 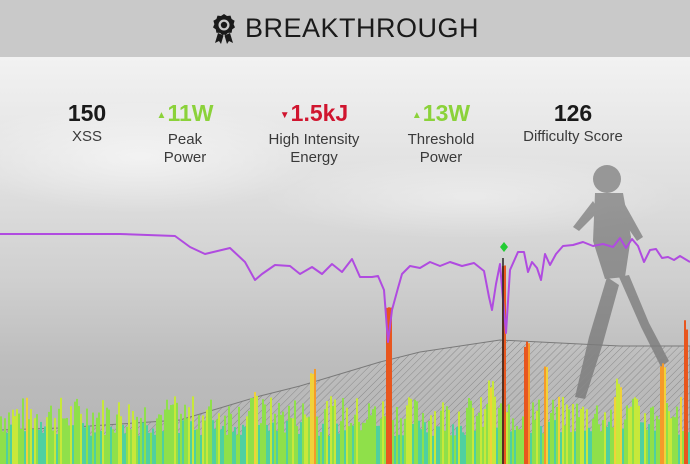 What do you see at coordinates (161, 115) in the screenshot?
I see `arrow-up-icon: ▲` at bounding box center [161, 115].